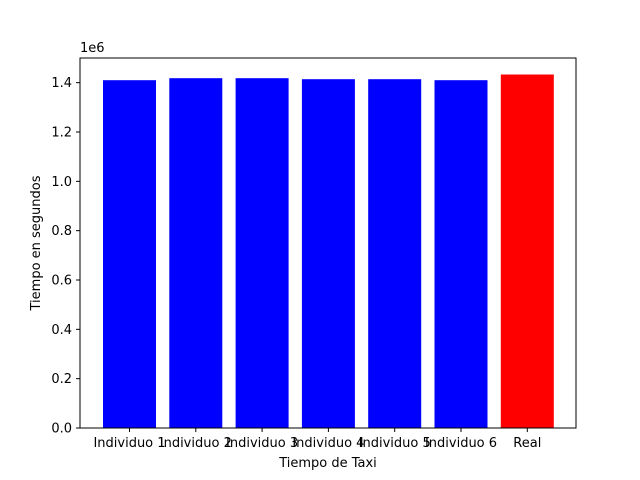 This screenshot has height=480, width=640. Describe the element at coordinates (92, 48) in the screenshot. I see `y-offset-label: 1e6` at that location.